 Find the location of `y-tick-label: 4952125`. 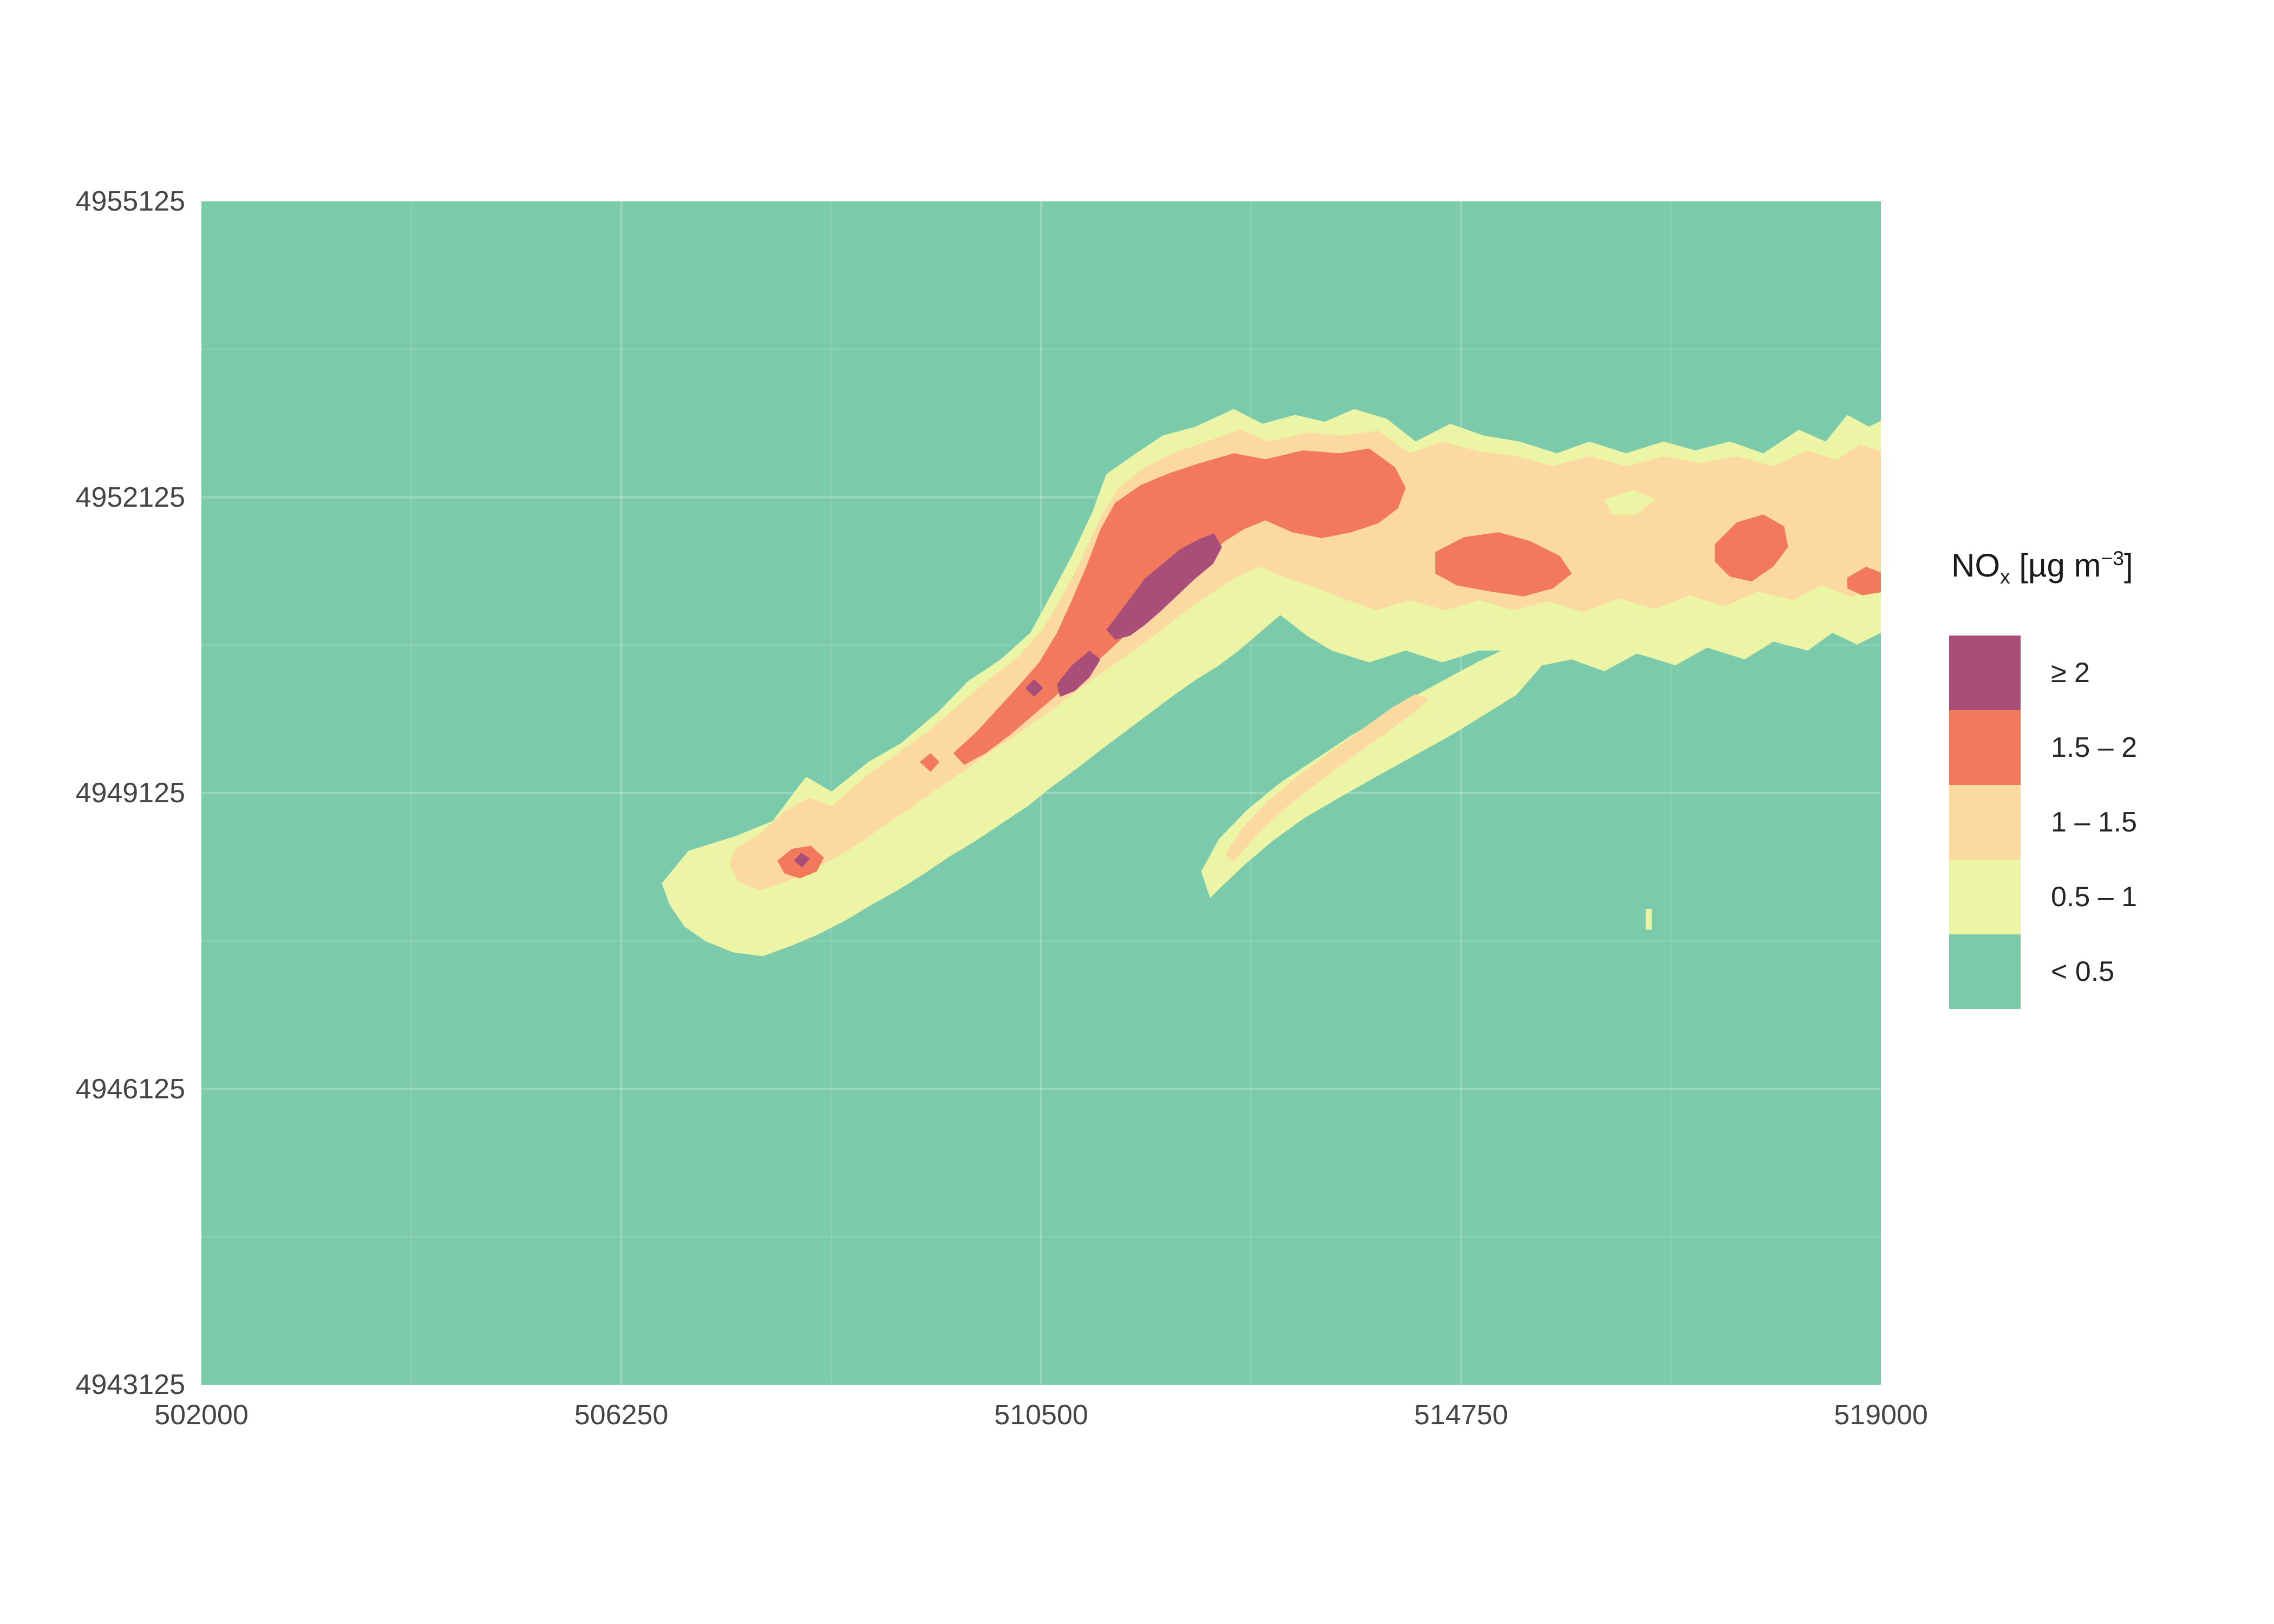

y-tick-label: 4952125 is located at coordinates (130, 497).